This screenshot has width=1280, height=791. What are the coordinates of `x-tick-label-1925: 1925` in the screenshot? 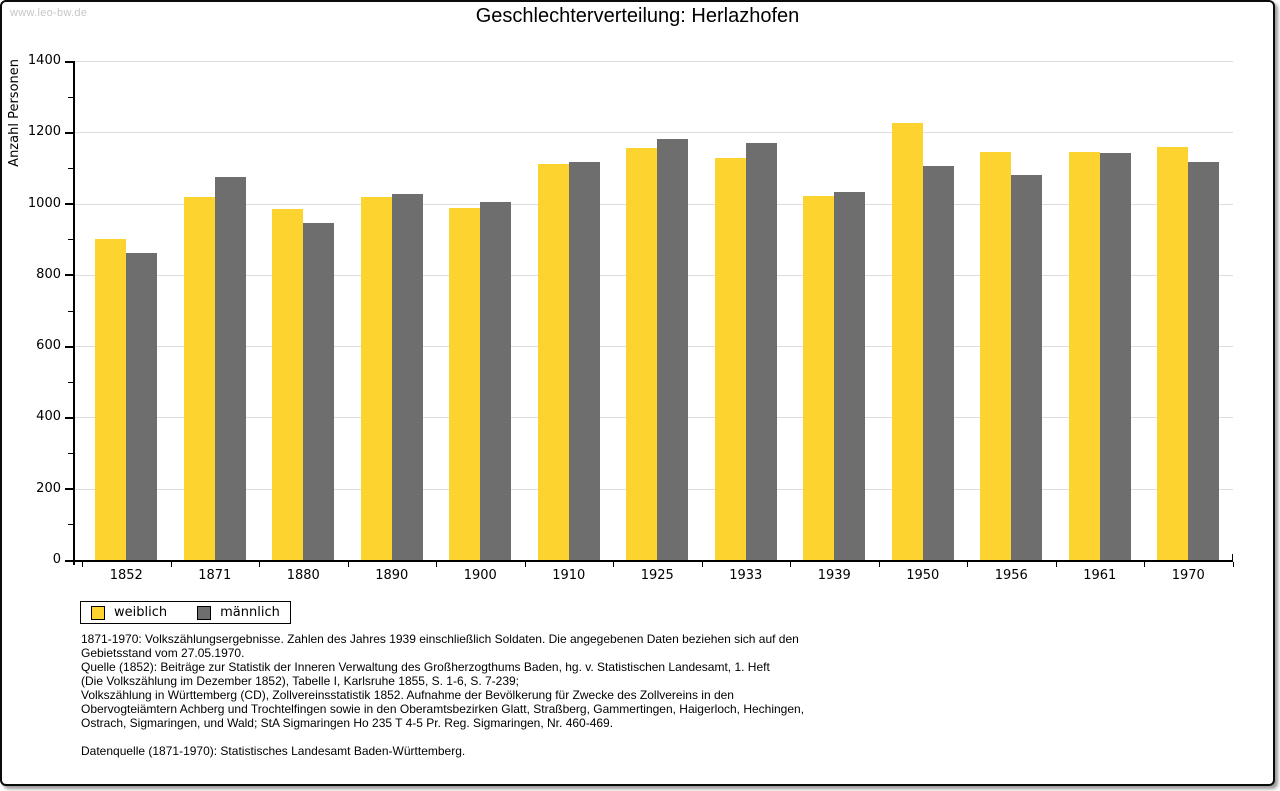 It's located at (657, 575).